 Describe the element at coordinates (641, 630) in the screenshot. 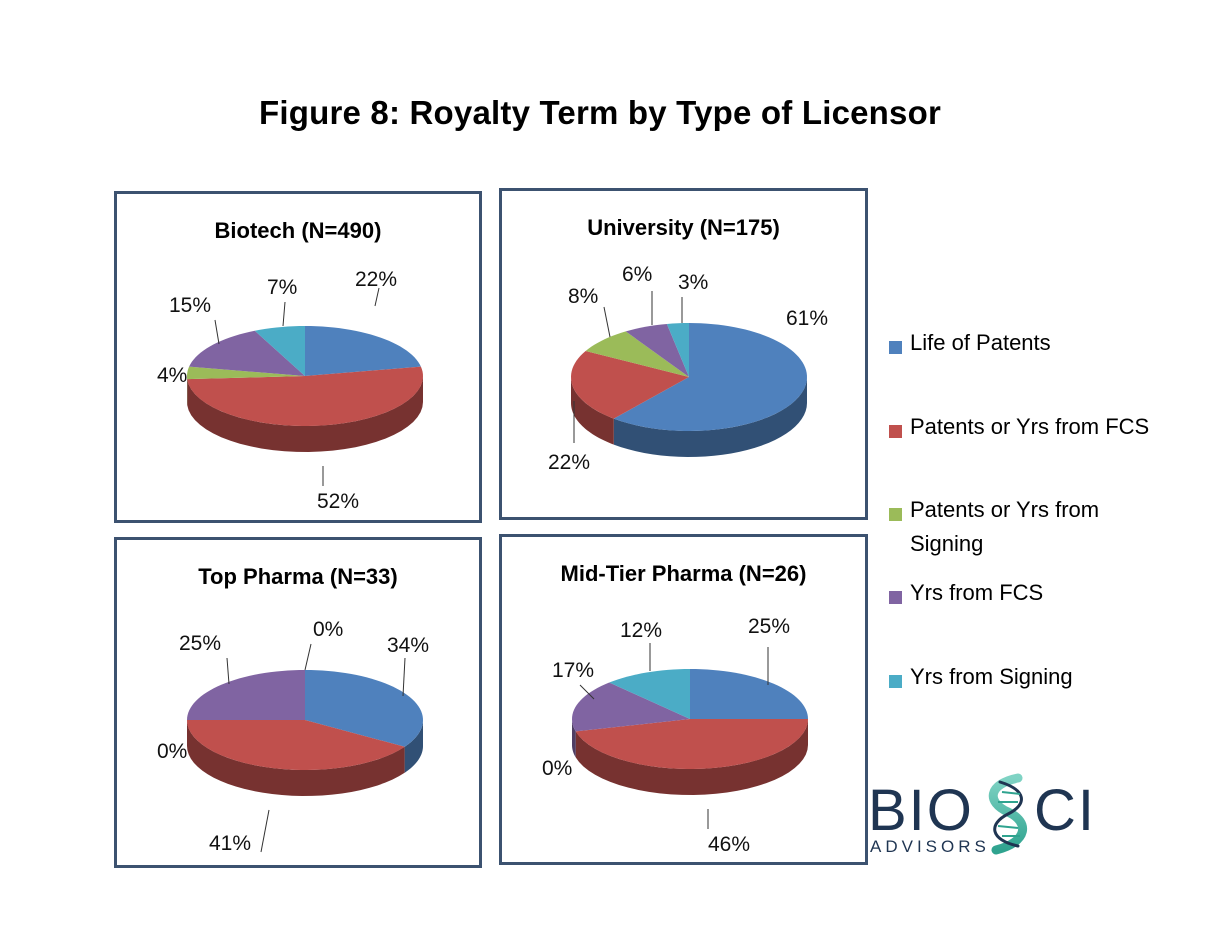

I see `data-label-yrs-from-signing: 12%` at that location.